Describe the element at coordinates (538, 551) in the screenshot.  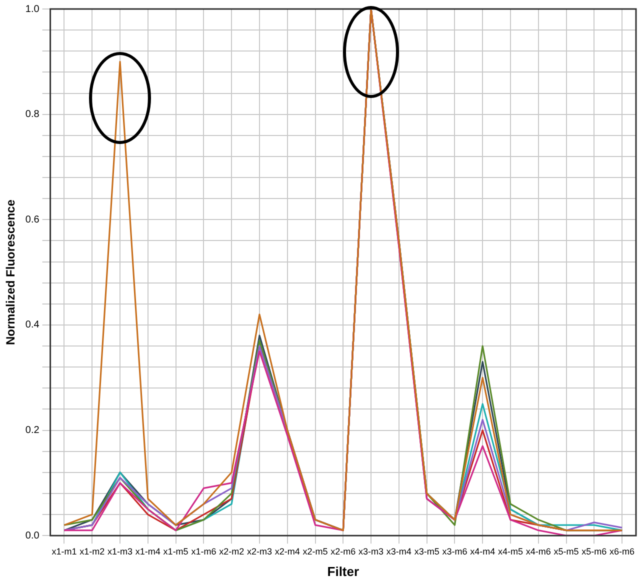
I see `x-tick-label: x4-m6` at that location.